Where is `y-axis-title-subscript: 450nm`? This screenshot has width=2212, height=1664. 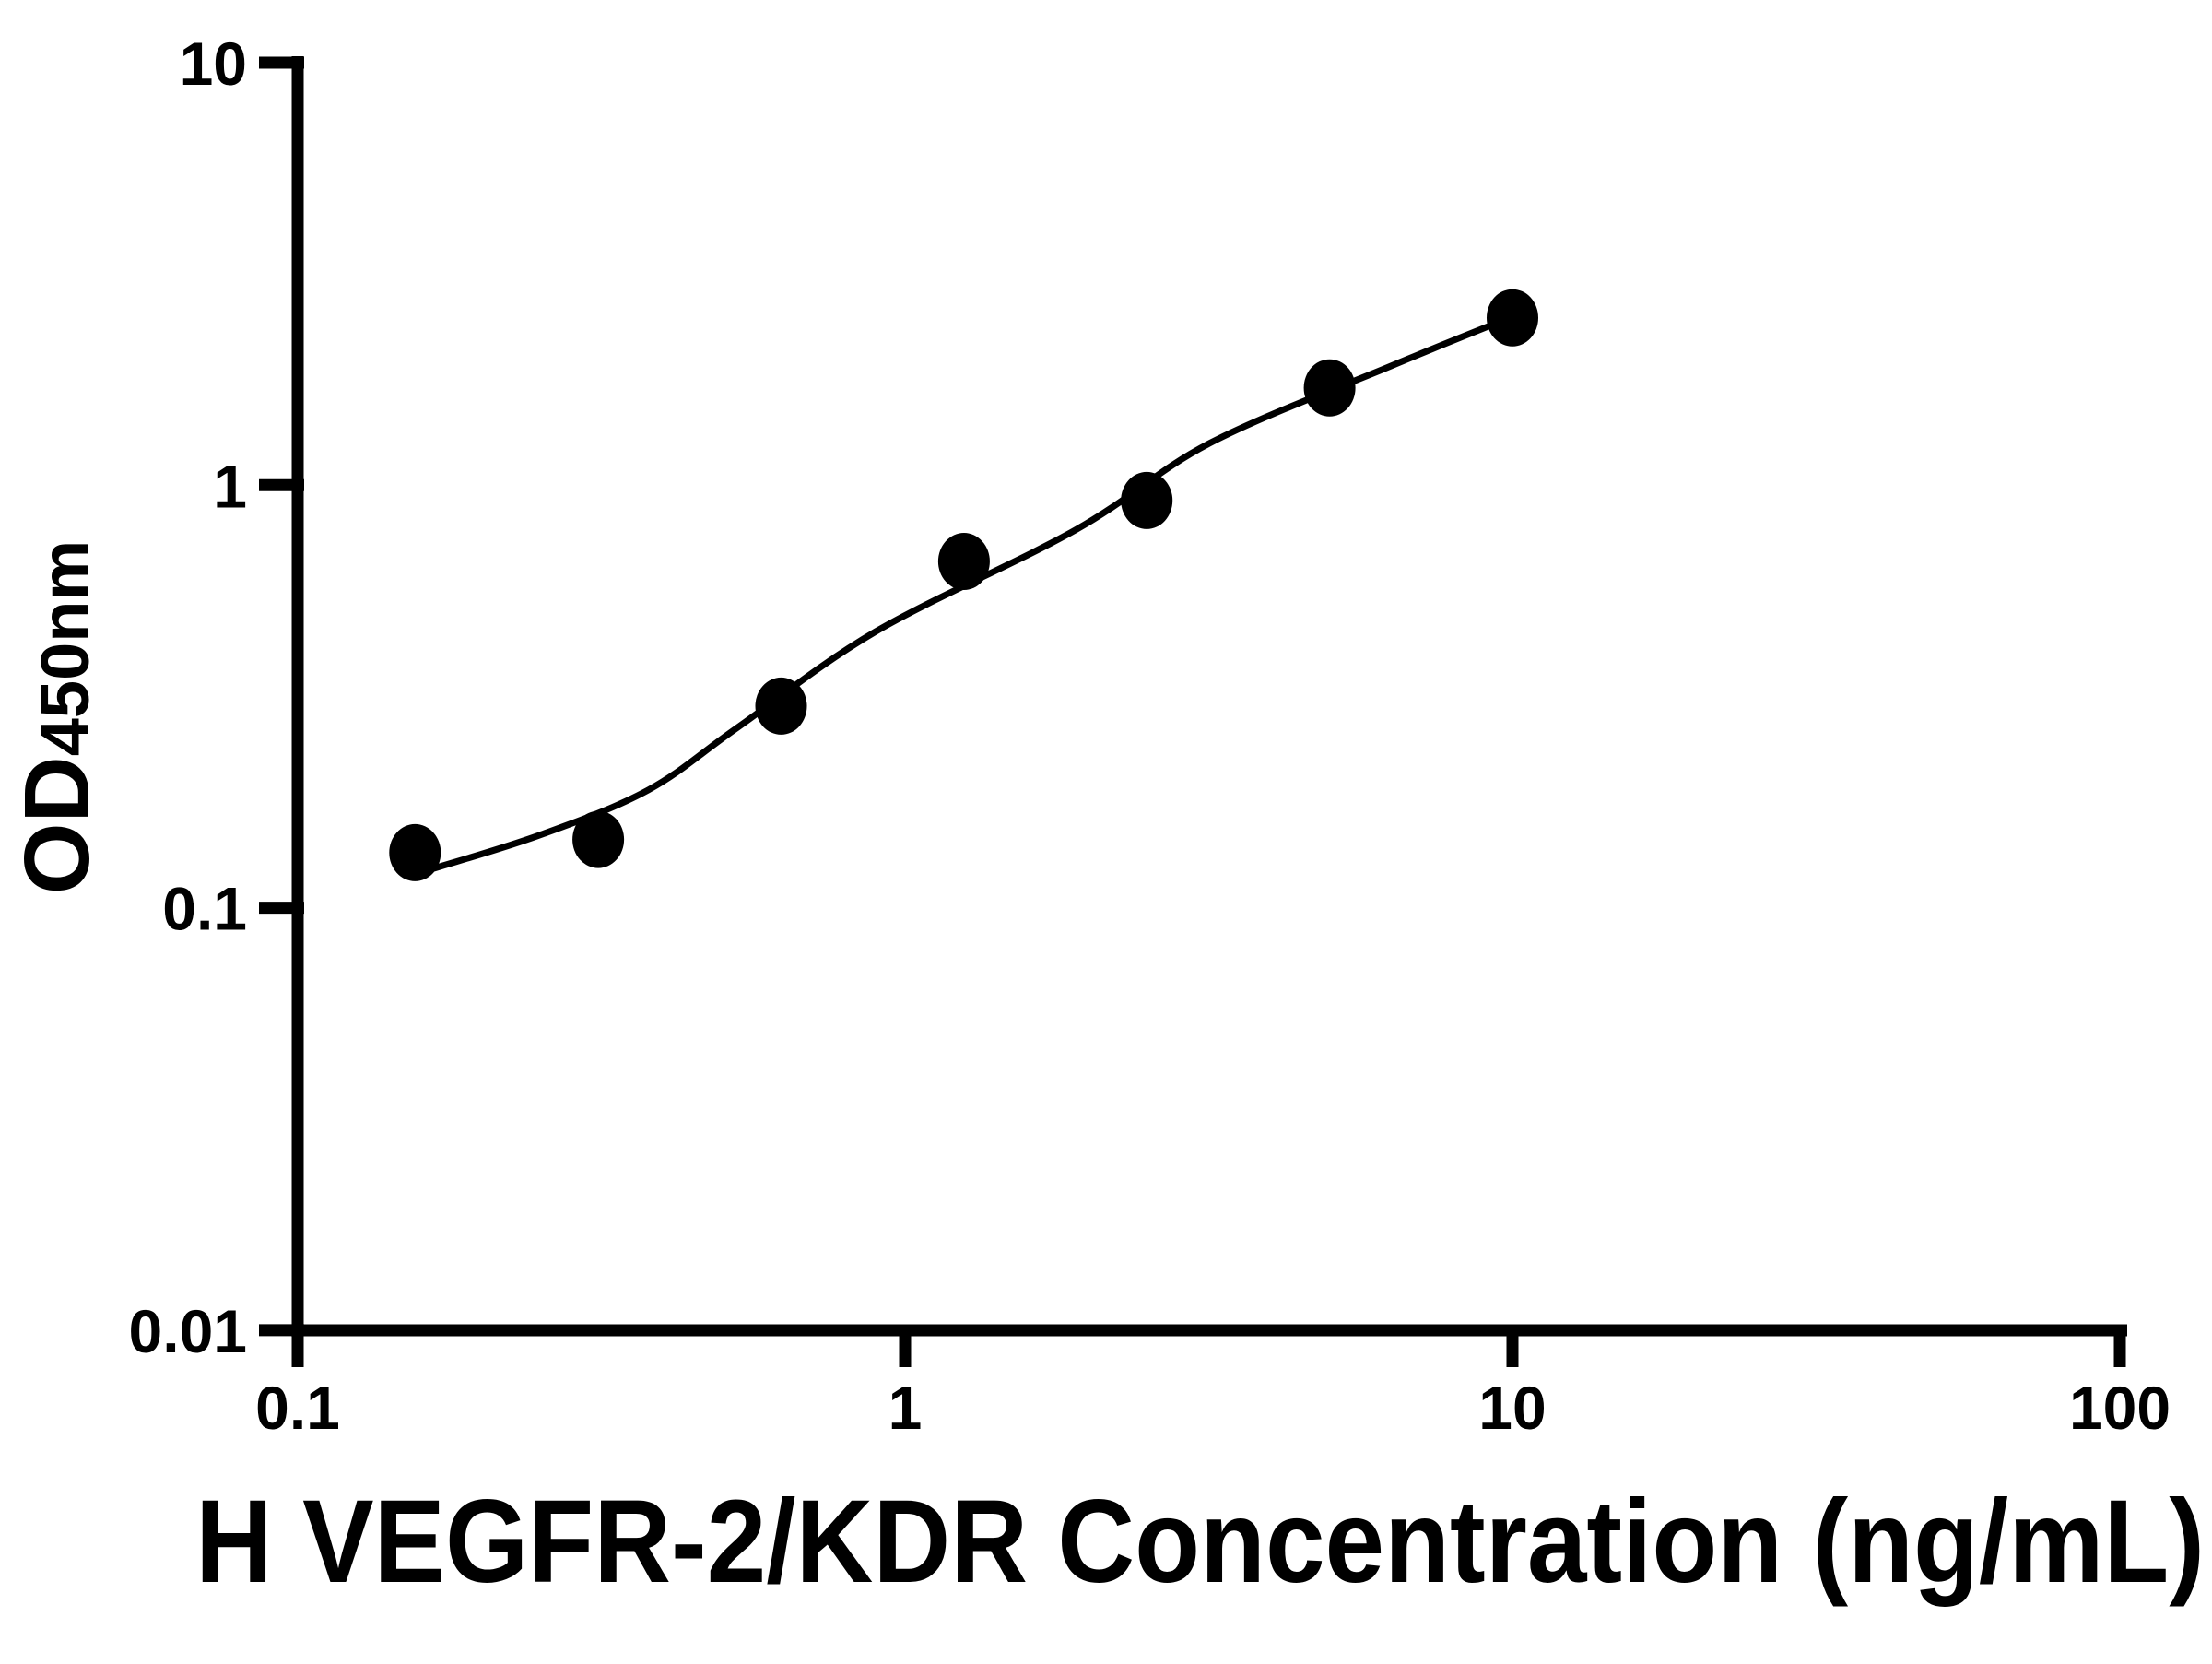
y-axis-title-subscript: 450nm is located at coordinates (65, 648).